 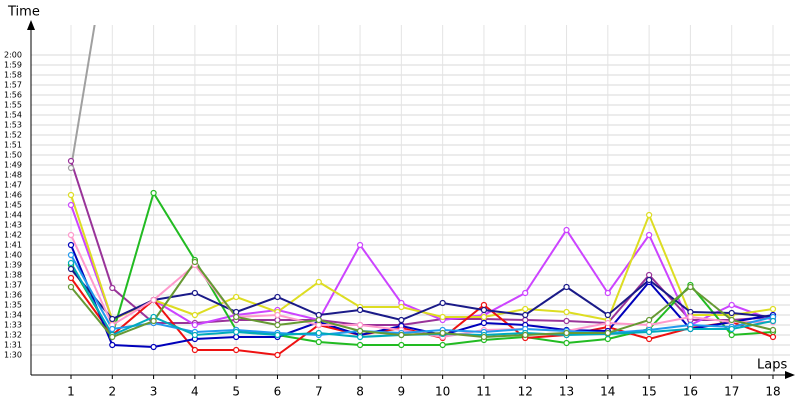 I want to click on x-tick-label: 16, so click(x=690, y=392).